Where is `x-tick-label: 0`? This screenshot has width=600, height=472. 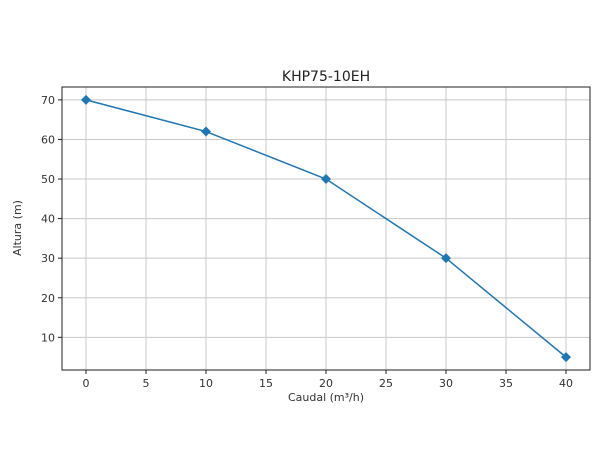
x-tick-label: 0 is located at coordinates (86, 383).